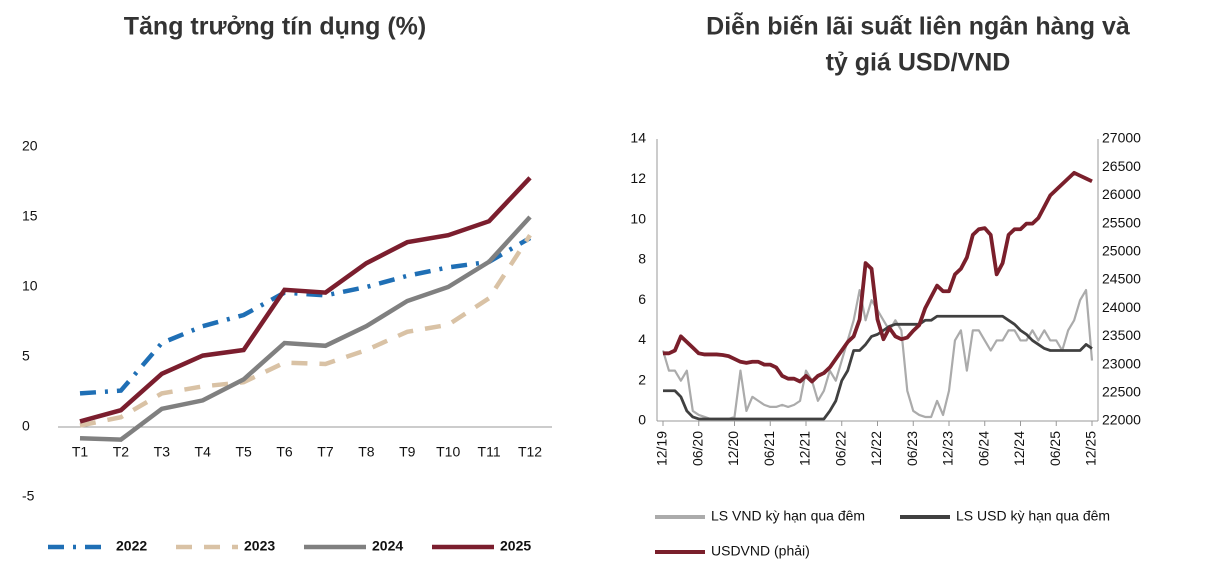 The width and height of the screenshot is (1229, 568). I want to click on legend-label: 2023, so click(259, 546).